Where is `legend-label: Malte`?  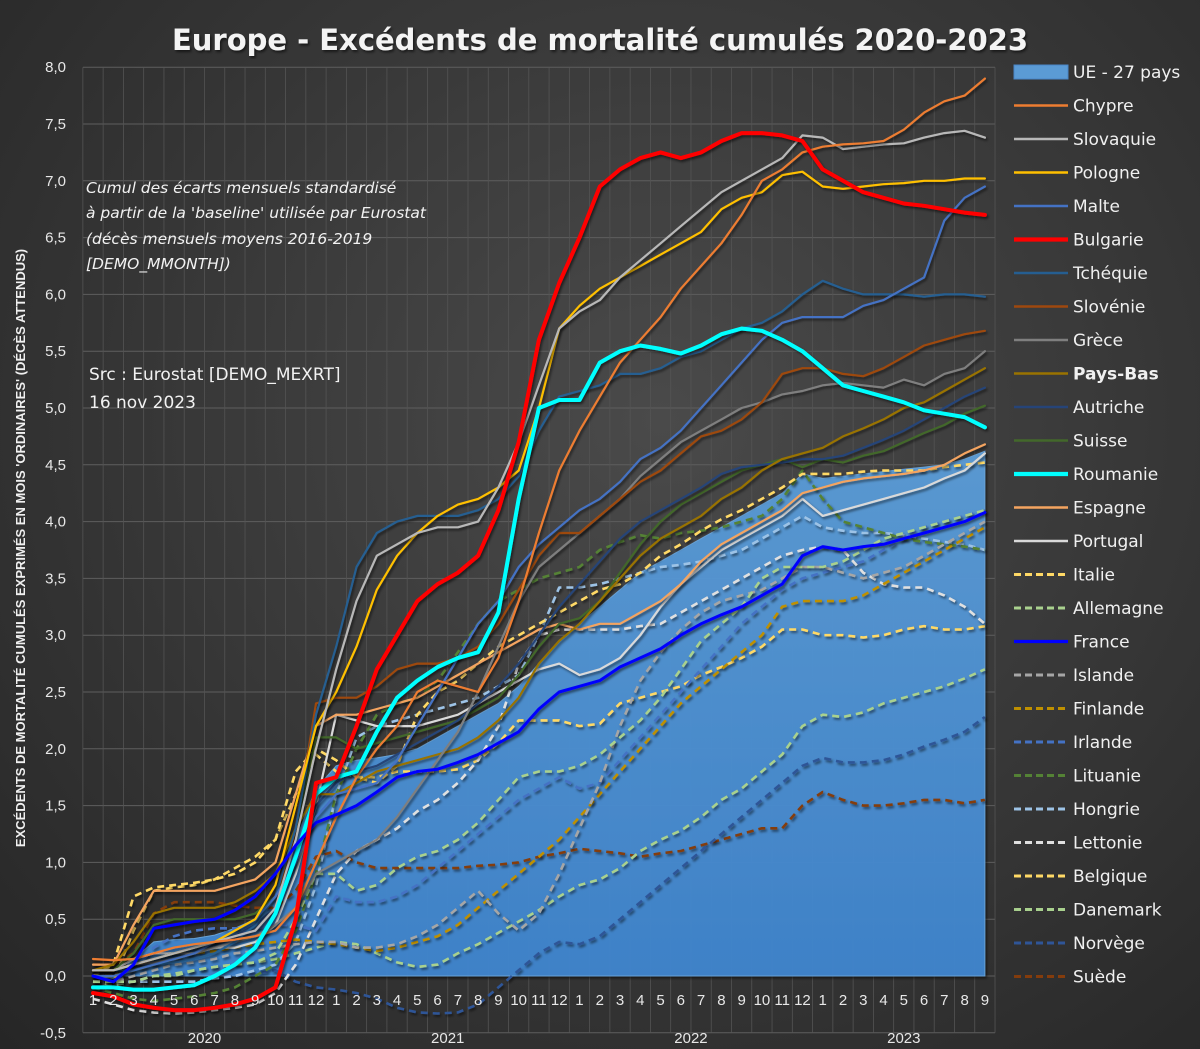 legend-label: Malte is located at coordinates (1096, 207).